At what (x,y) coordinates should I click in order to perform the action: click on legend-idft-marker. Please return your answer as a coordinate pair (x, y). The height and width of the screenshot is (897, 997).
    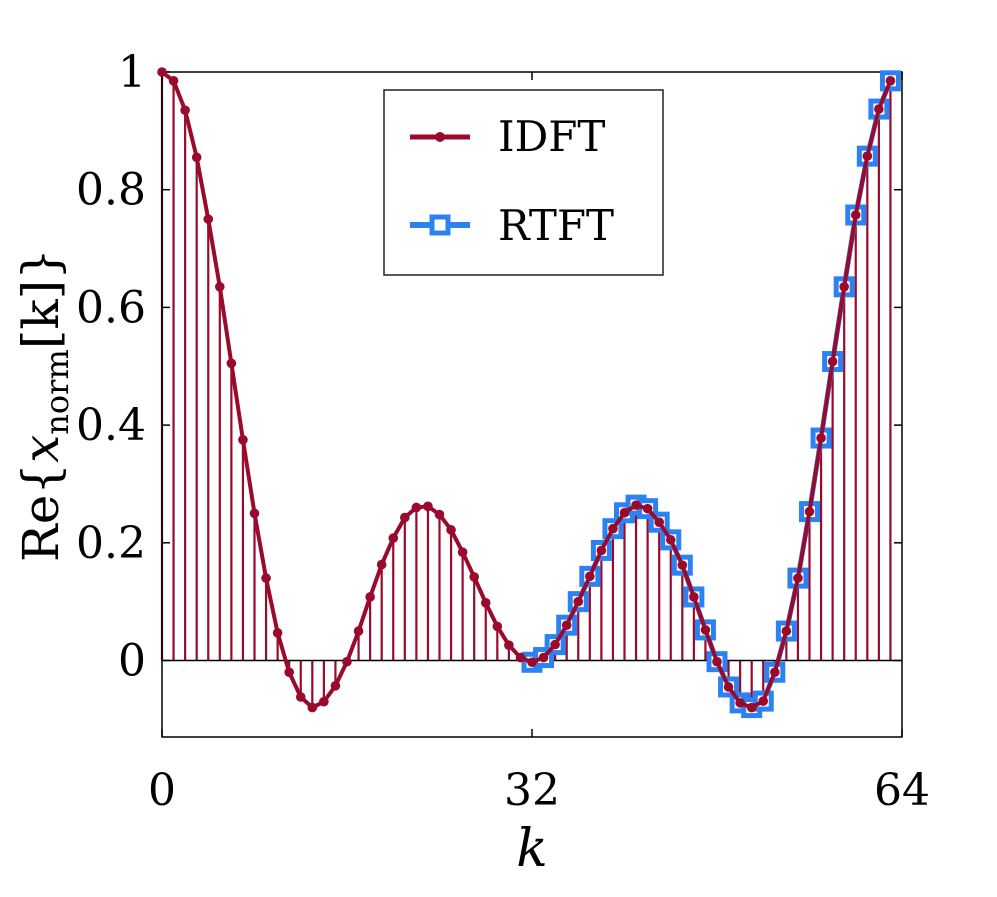
    Looking at the image, I should click on (440, 137).